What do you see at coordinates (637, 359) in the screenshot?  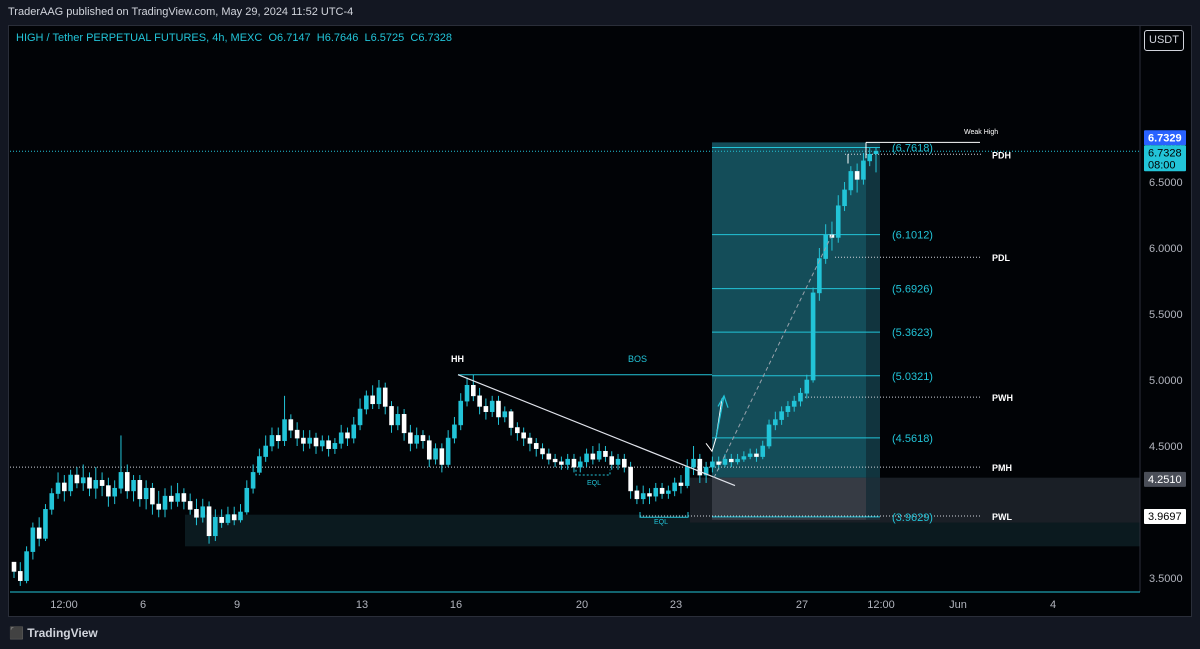 I see `bos-label: BOS` at bounding box center [637, 359].